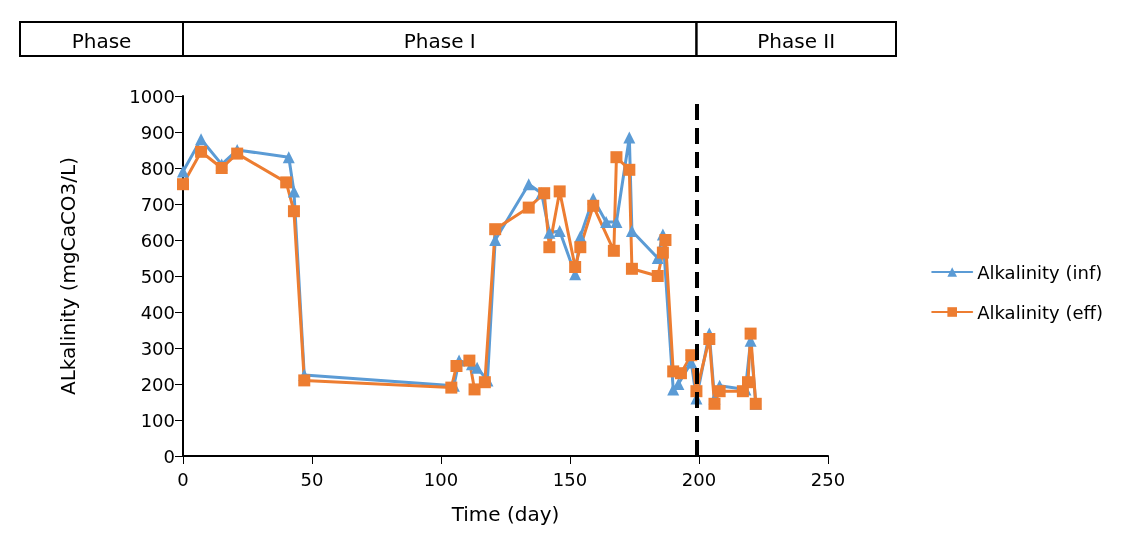 This screenshot has height=550, width=1126. What do you see at coordinates (1040, 312) in the screenshot?
I see `legend-label: Alkalinity (eff)` at bounding box center [1040, 312].